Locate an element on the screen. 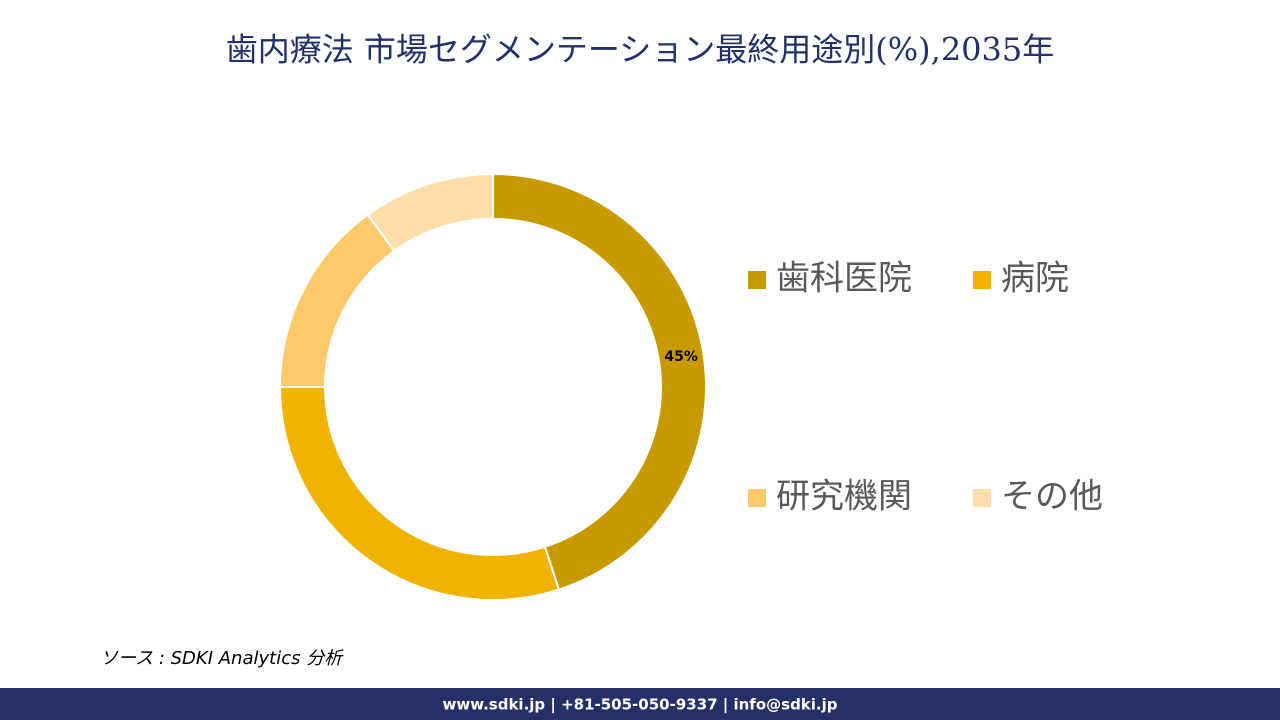 Image resolution: width=1280 pixels, height=720 pixels. footer-bar is located at coordinates (640, 704).